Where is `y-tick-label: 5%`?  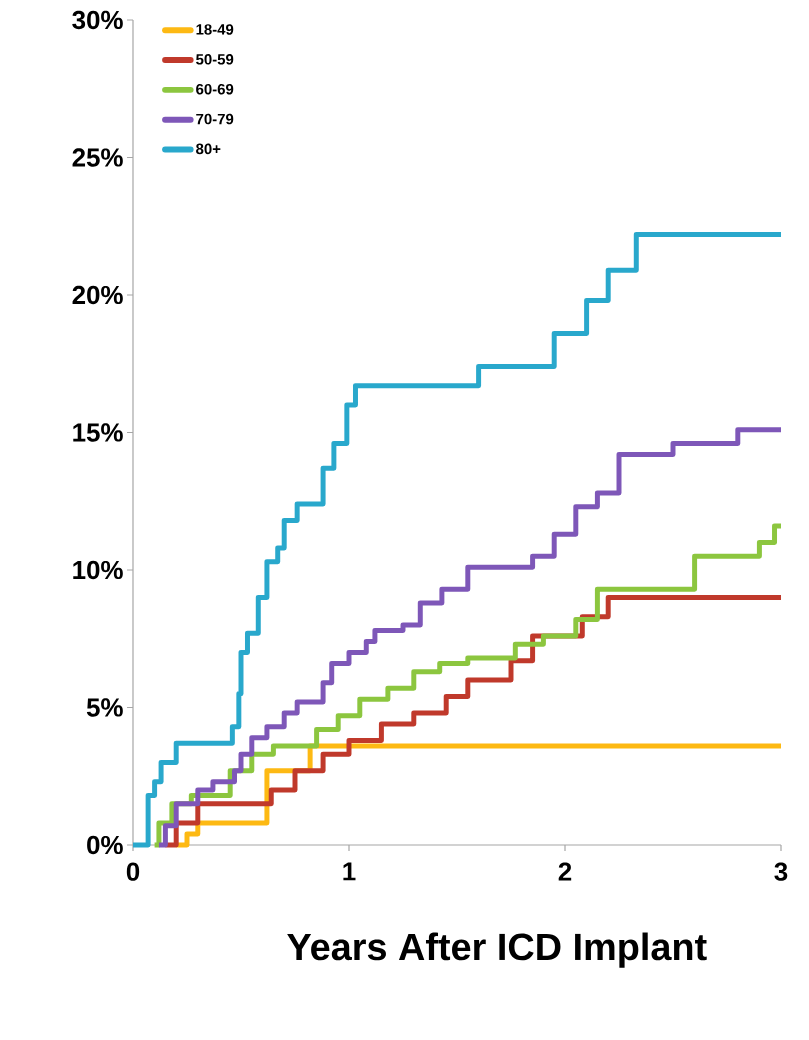 y-tick-label: 5% is located at coordinates (104, 707).